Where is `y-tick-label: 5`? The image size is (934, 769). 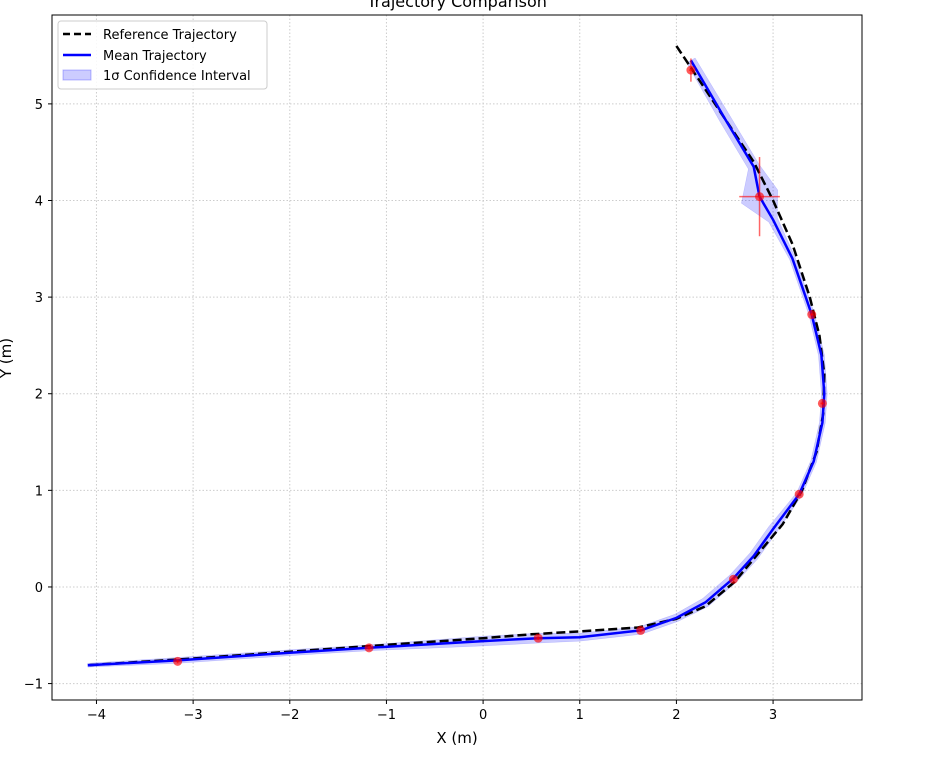
y-tick-label: 5 is located at coordinates (39, 105).